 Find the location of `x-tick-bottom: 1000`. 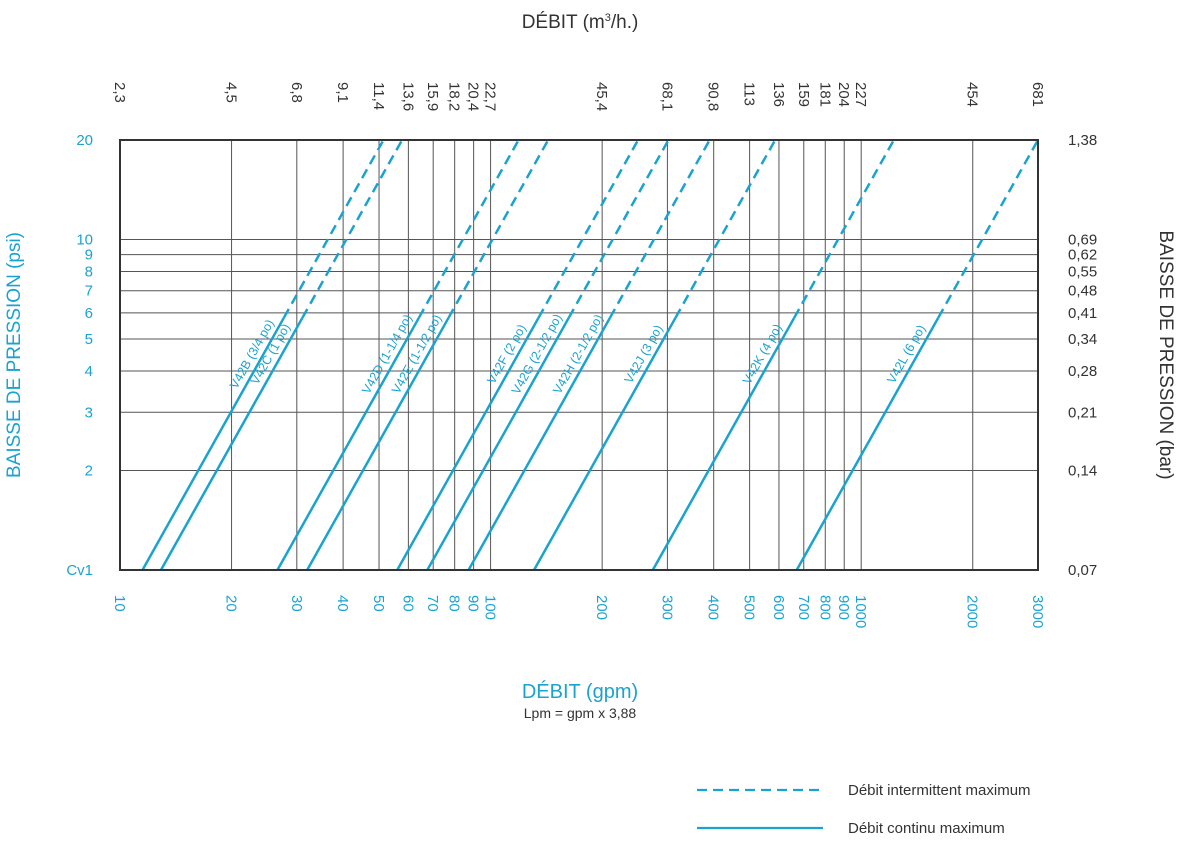

x-tick-bottom: 1000 is located at coordinates (860, 611).